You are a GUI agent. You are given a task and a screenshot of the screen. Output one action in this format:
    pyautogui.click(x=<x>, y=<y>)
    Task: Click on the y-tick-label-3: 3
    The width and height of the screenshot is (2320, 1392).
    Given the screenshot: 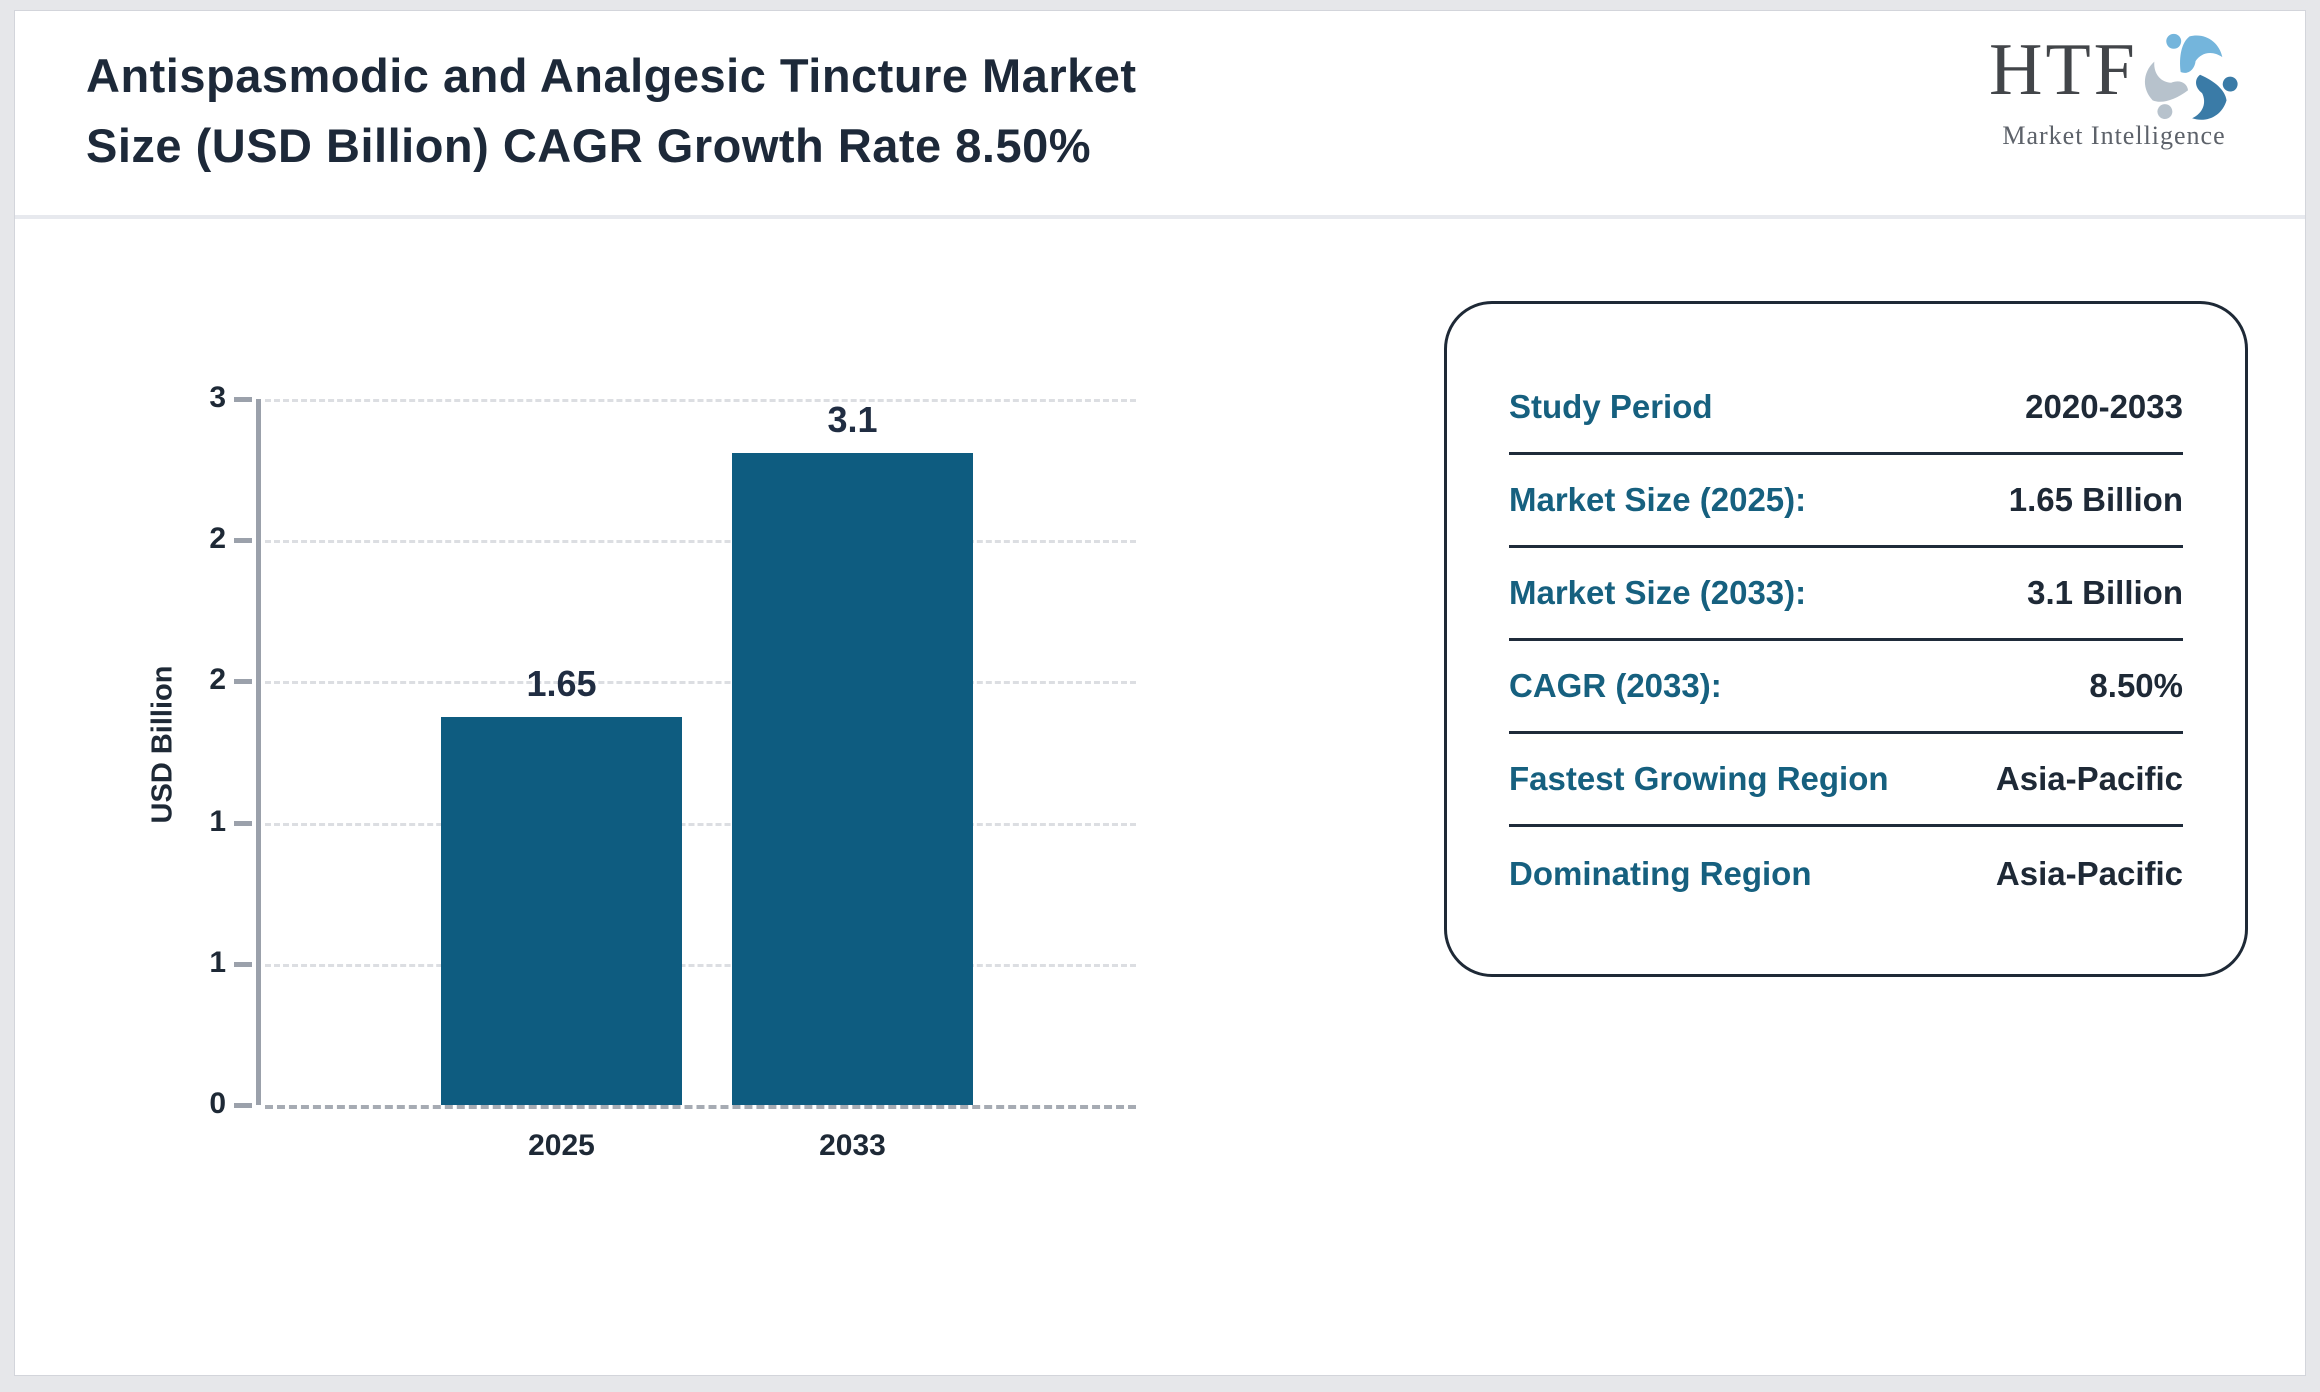 What is the action you would take?
    pyautogui.click(x=217, y=397)
    